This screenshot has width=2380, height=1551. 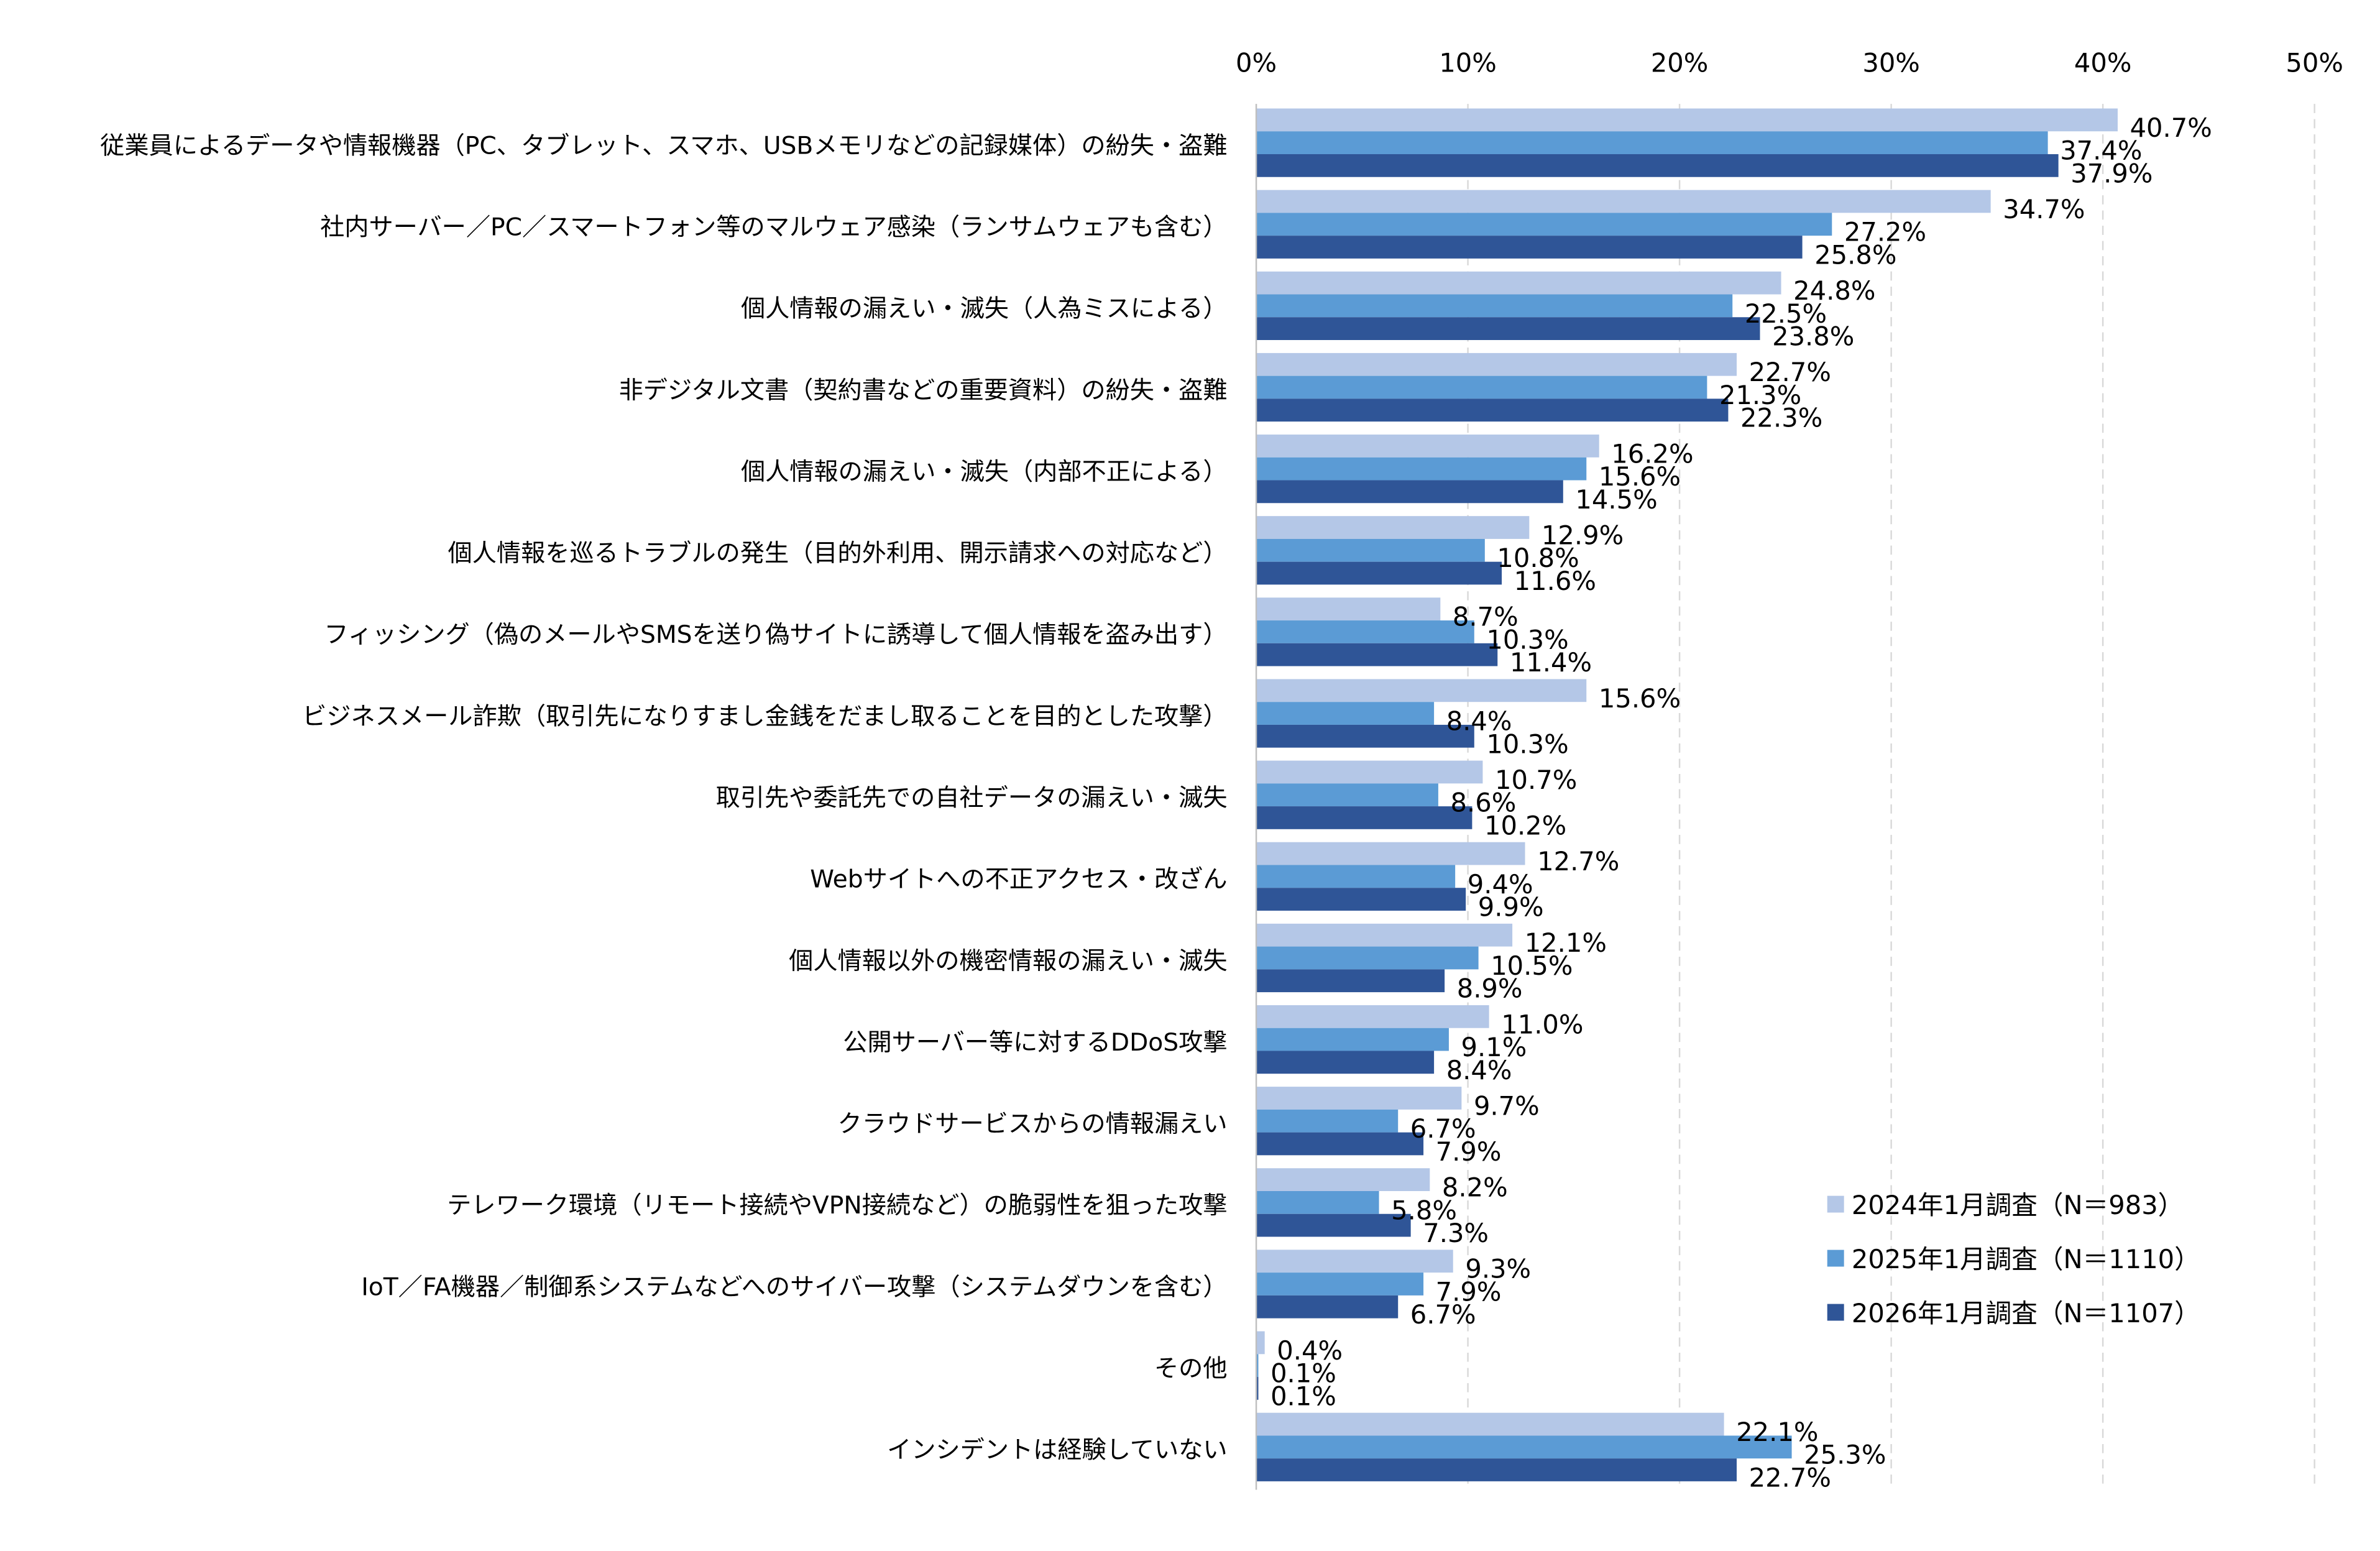 What do you see at coordinates (1891, 63) in the screenshot?
I see `x-tick-label: 30%` at bounding box center [1891, 63].